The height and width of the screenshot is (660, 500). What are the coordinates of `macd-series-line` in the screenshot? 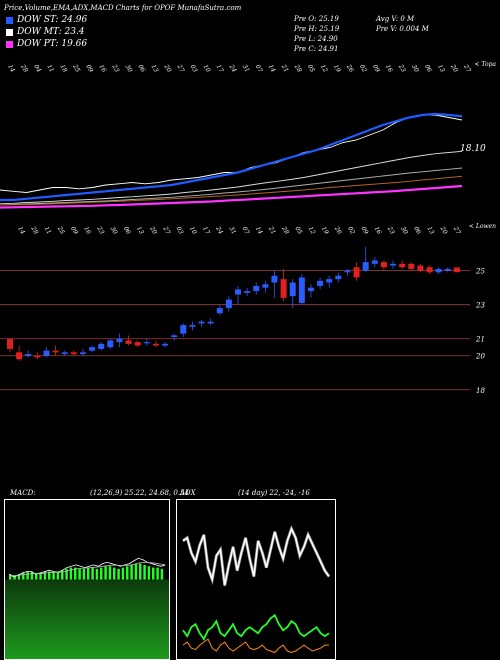 It's located at (87, 569).